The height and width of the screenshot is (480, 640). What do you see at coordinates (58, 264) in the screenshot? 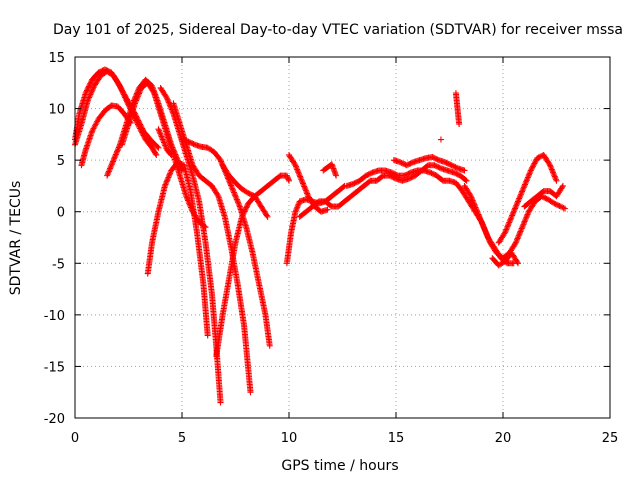
I see `y-tick-label-3: -5` at bounding box center [58, 264].